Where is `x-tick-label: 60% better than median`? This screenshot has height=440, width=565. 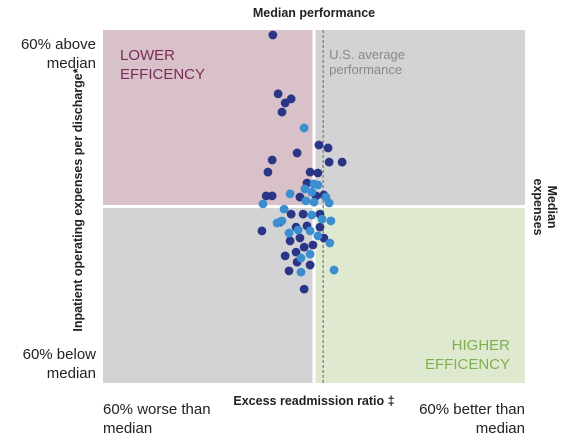
x-tick-label: 60% better than median is located at coordinates (472, 419).